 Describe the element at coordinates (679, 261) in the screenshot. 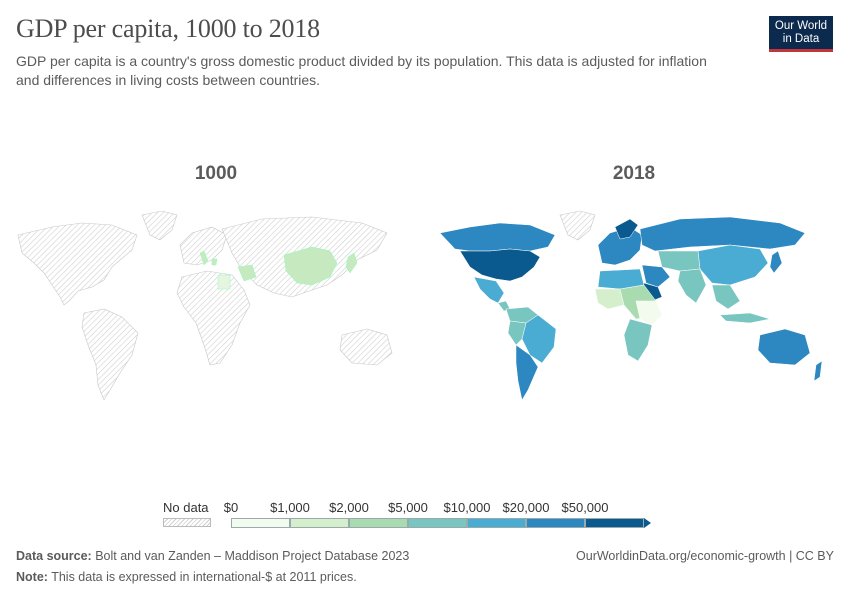

I see `central-asia-2018` at that location.